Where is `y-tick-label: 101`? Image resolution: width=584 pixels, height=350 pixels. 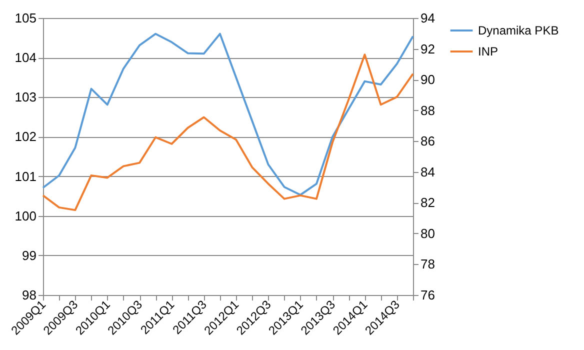
y-tick-label: 101 is located at coordinates (25, 176).